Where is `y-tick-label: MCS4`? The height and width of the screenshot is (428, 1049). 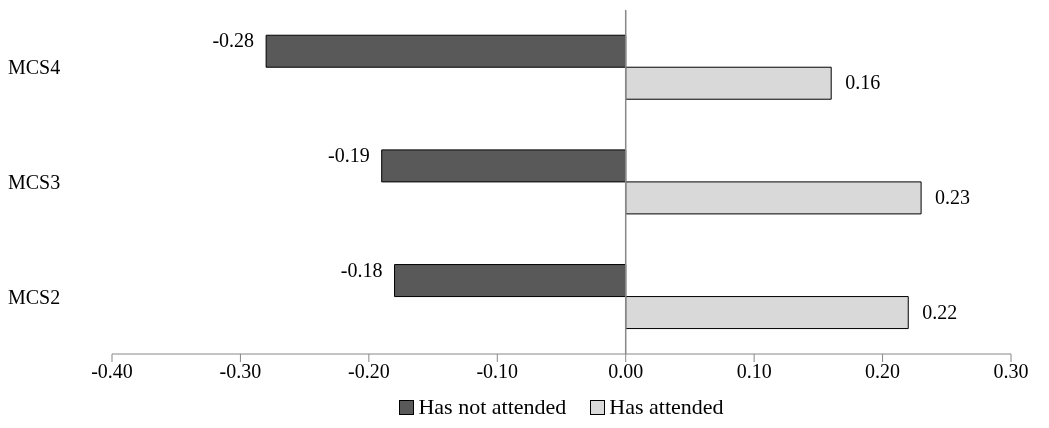 y-tick-label: MCS4 is located at coordinates (34, 67).